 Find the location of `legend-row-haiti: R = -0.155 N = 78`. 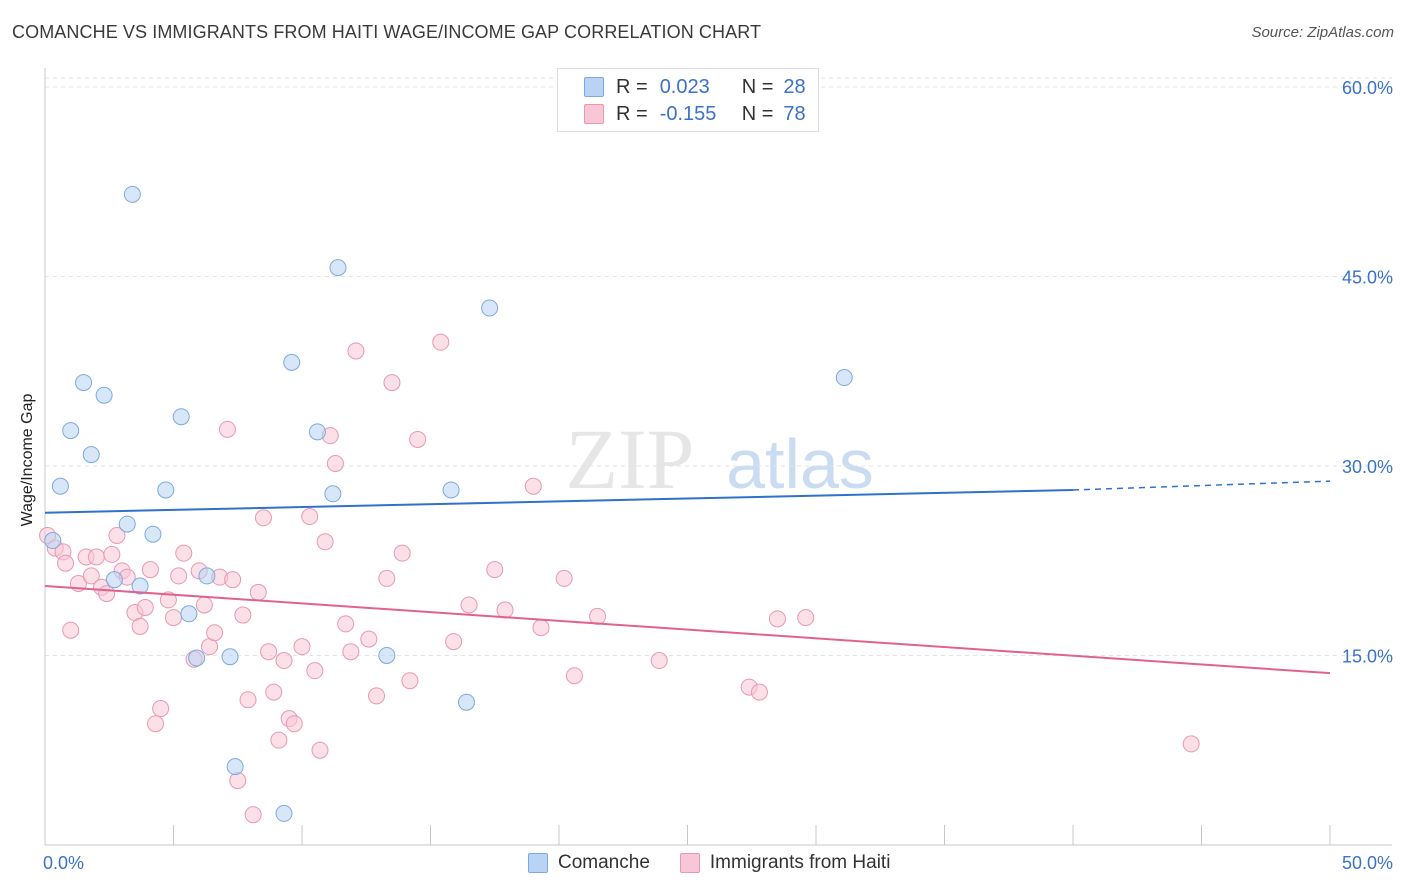

legend-row-haiti: R = -0.155 N = 78 is located at coordinates (695, 114).